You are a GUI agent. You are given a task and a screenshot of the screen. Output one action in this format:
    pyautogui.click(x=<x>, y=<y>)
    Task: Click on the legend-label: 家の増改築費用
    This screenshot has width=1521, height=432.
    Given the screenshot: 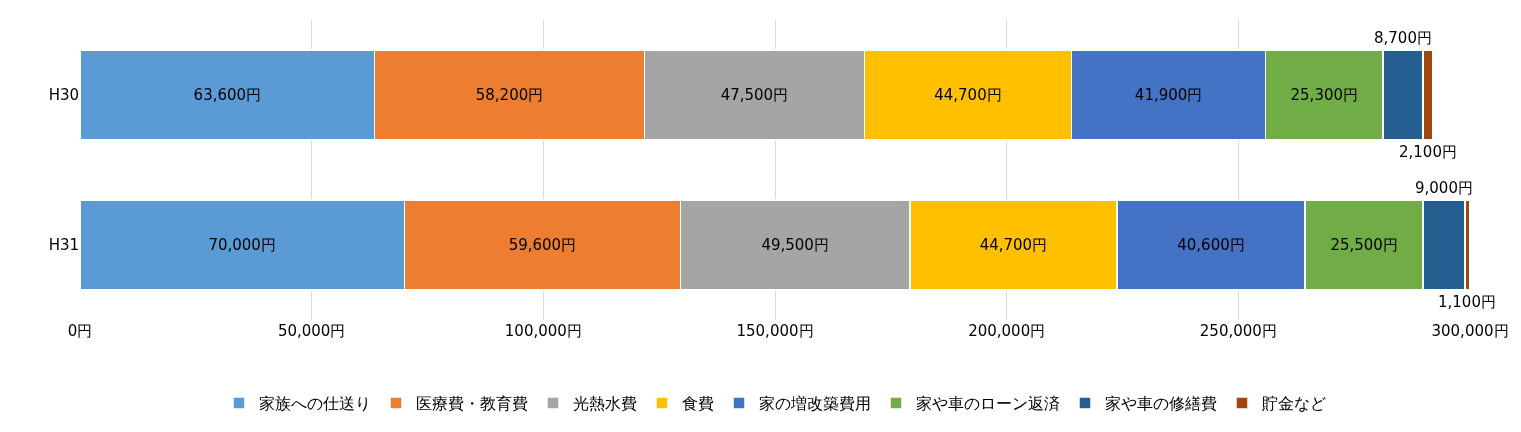 What is the action you would take?
    pyautogui.click(x=815, y=404)
    